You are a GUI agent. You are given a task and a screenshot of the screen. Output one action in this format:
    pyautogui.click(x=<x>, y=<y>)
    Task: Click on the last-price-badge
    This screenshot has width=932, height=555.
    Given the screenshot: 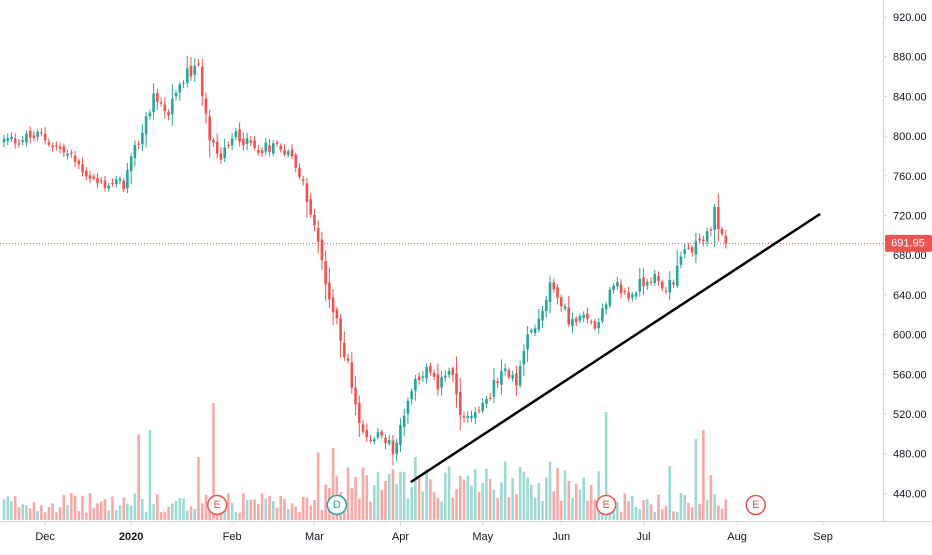 What is the action you would take?
    pyautogui.click(x=908, y=243)
    